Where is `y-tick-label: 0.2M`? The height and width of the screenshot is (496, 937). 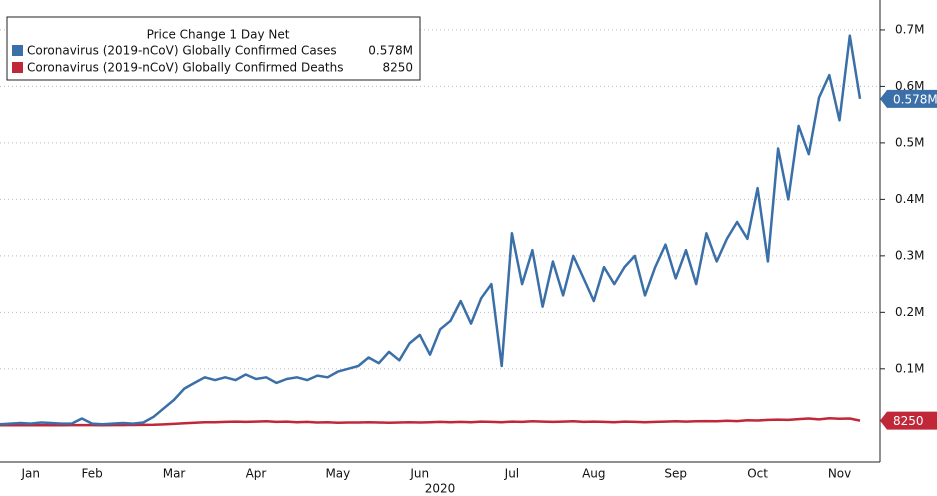 y-tick-label: 0.2M is located at coordinates (909, 312).